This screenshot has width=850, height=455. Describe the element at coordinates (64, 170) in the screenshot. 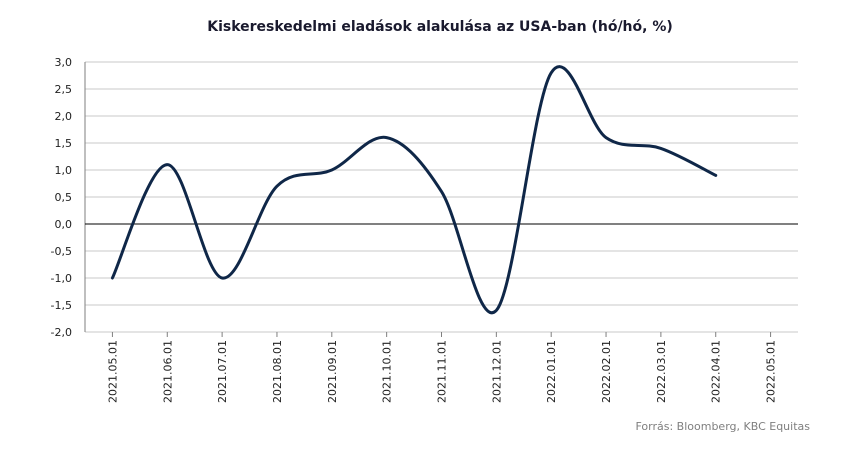

I see `y-tick-label: 1,0` at that location.